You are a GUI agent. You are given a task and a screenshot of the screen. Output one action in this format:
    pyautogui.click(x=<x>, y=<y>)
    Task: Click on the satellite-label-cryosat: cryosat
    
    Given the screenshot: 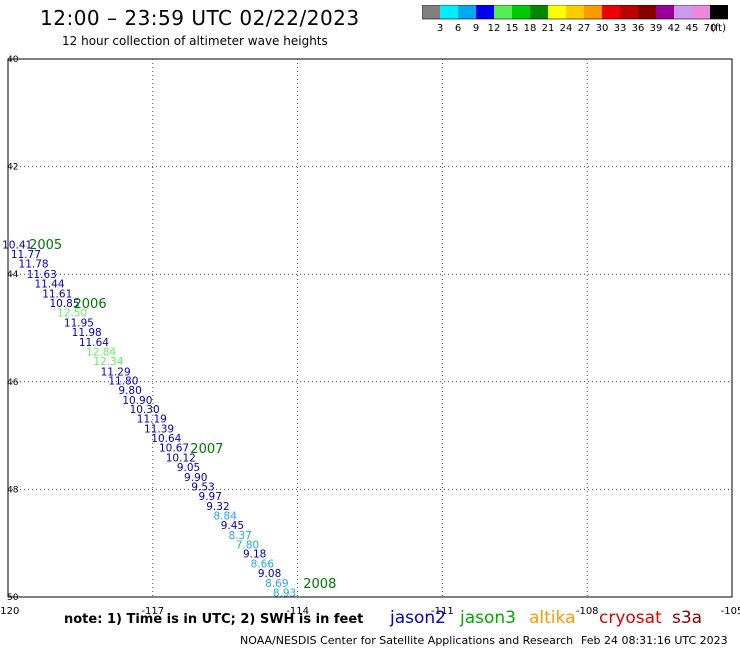 What is the action you would take?
    pyautogui.click(x=630, y=618)
    